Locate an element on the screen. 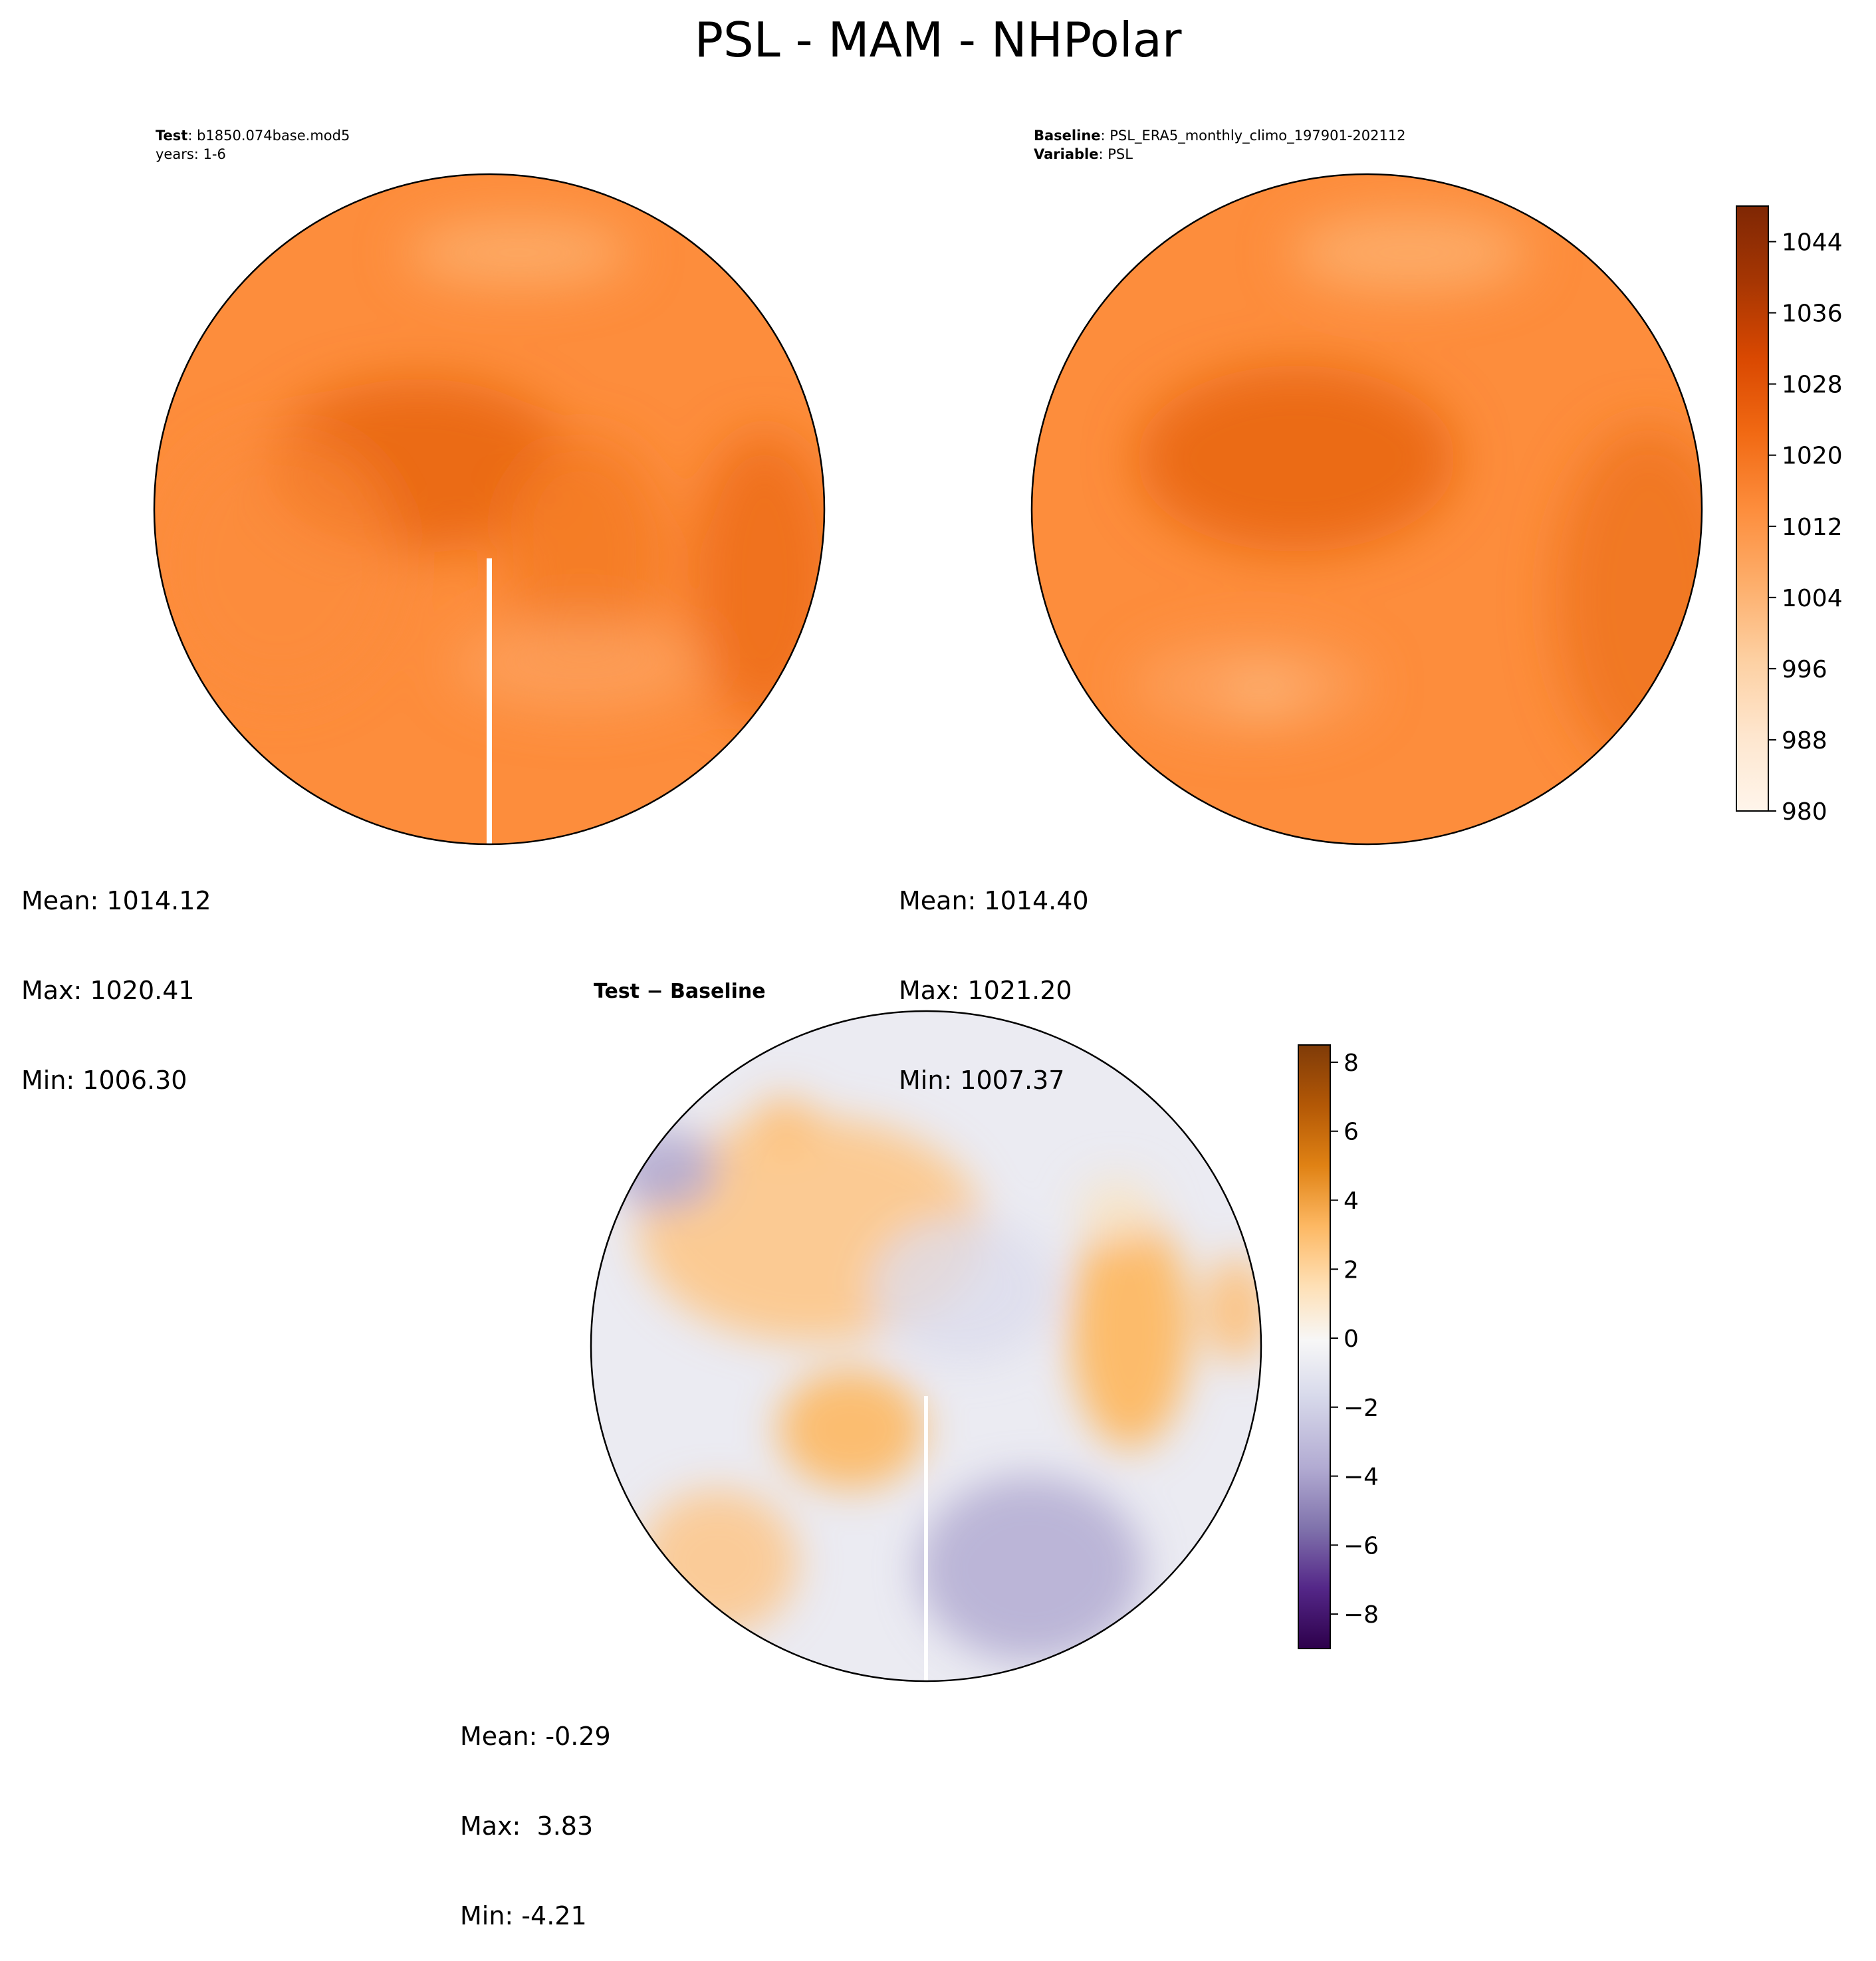 Image resolution: width=1876 pixels, height=1961 pixels. test-case-name: : b1850.074base.mod5 is located at coordinates (268, 136).